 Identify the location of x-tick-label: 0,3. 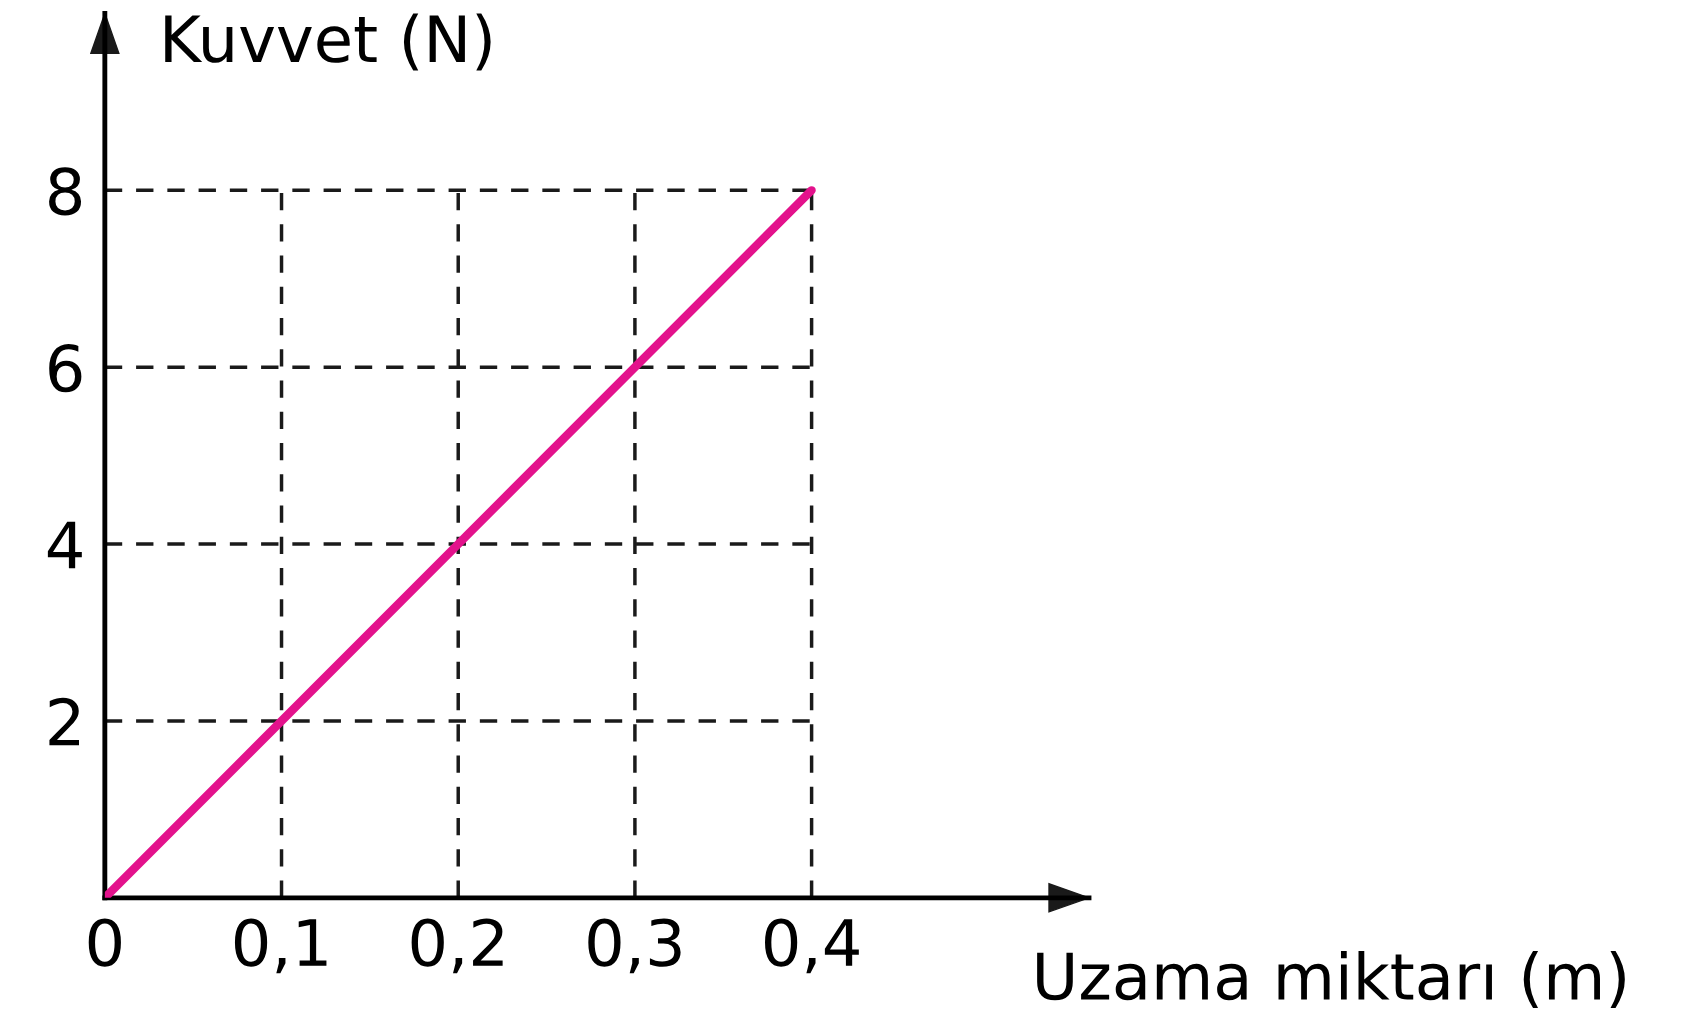
(634, 946).